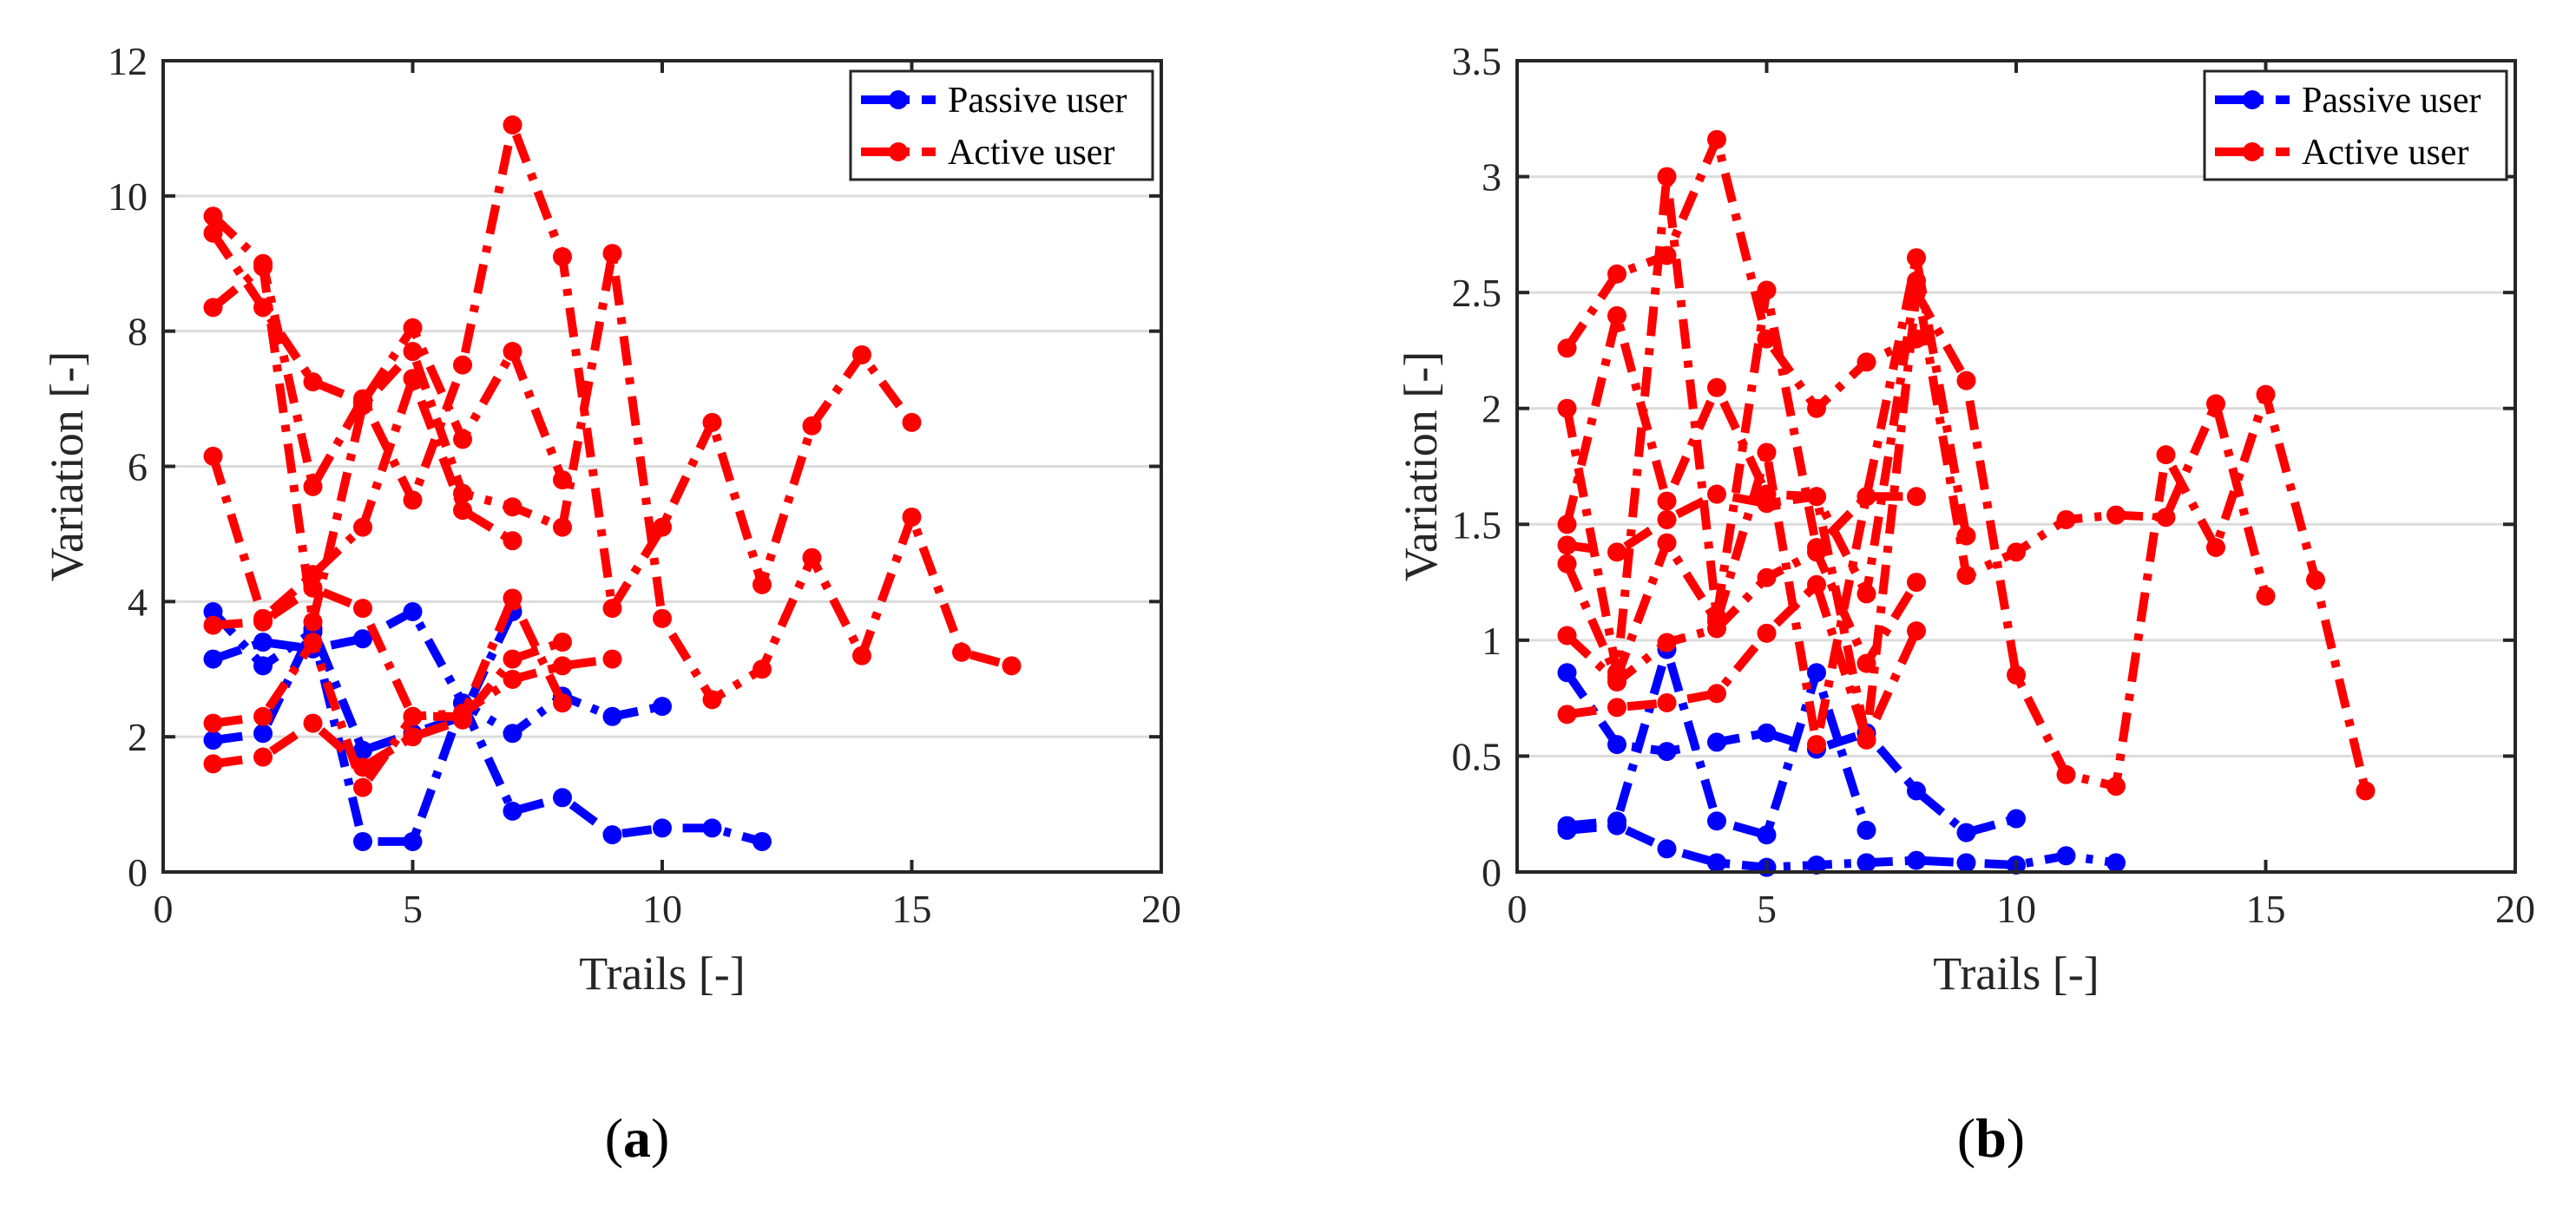 Image resolution: width=2576 pixels, height=1226 pixels. Describe the element at coordinates (1037, 101) in the screenshot. I see `panel-a-legend-label-0: Passive user` at that location.